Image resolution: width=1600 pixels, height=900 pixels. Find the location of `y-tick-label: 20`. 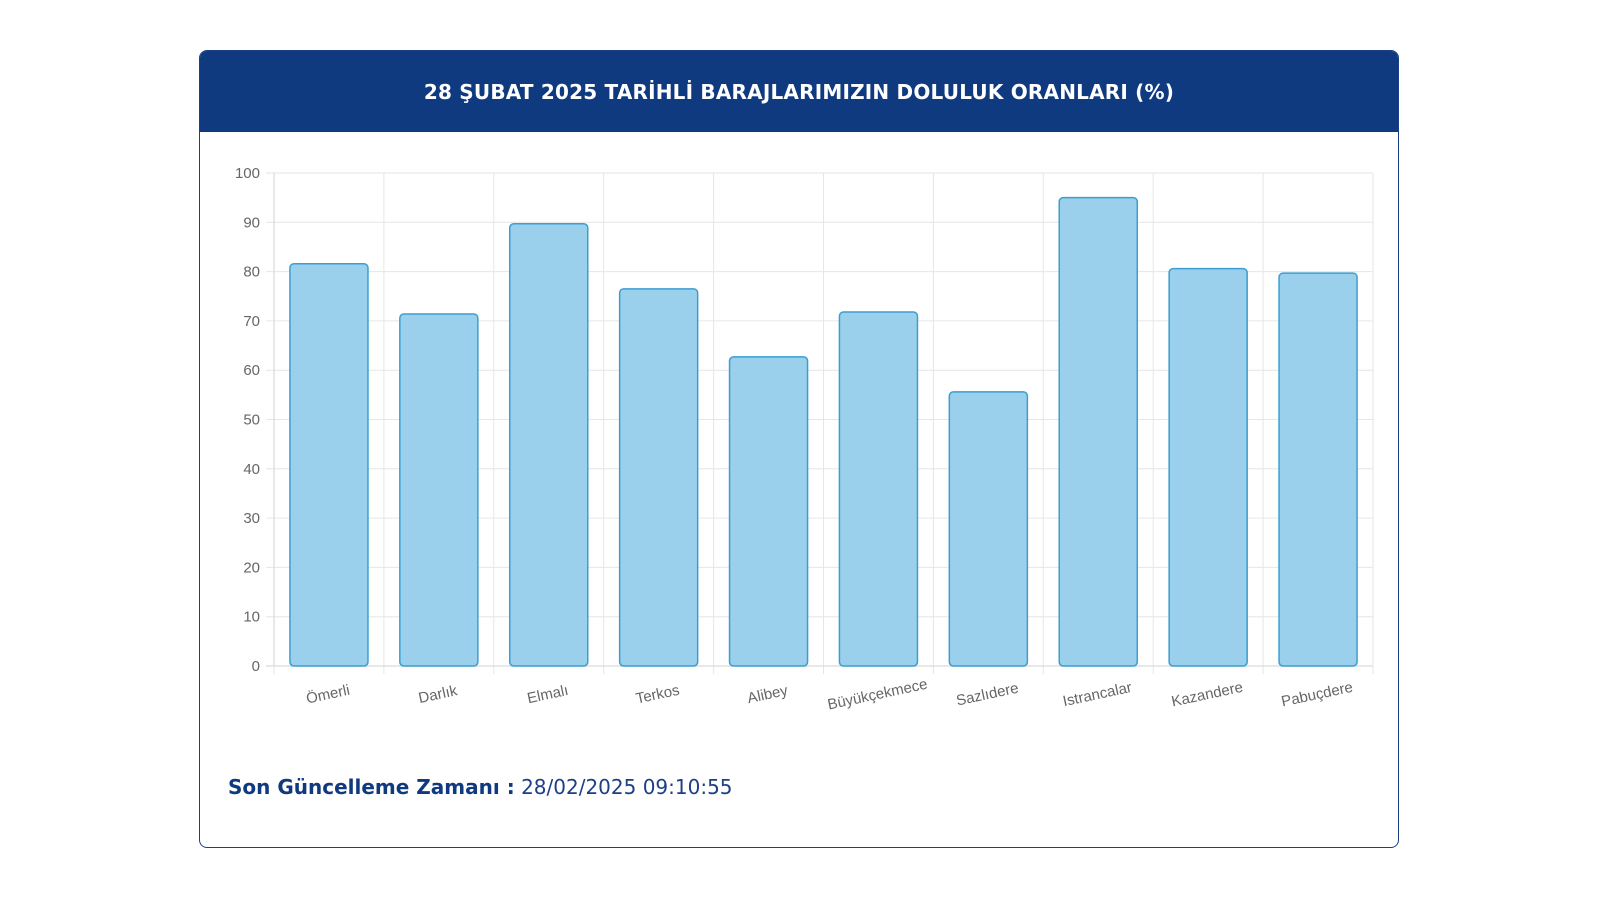

y-tick-label: 20 is located at coordinates (251, 567).